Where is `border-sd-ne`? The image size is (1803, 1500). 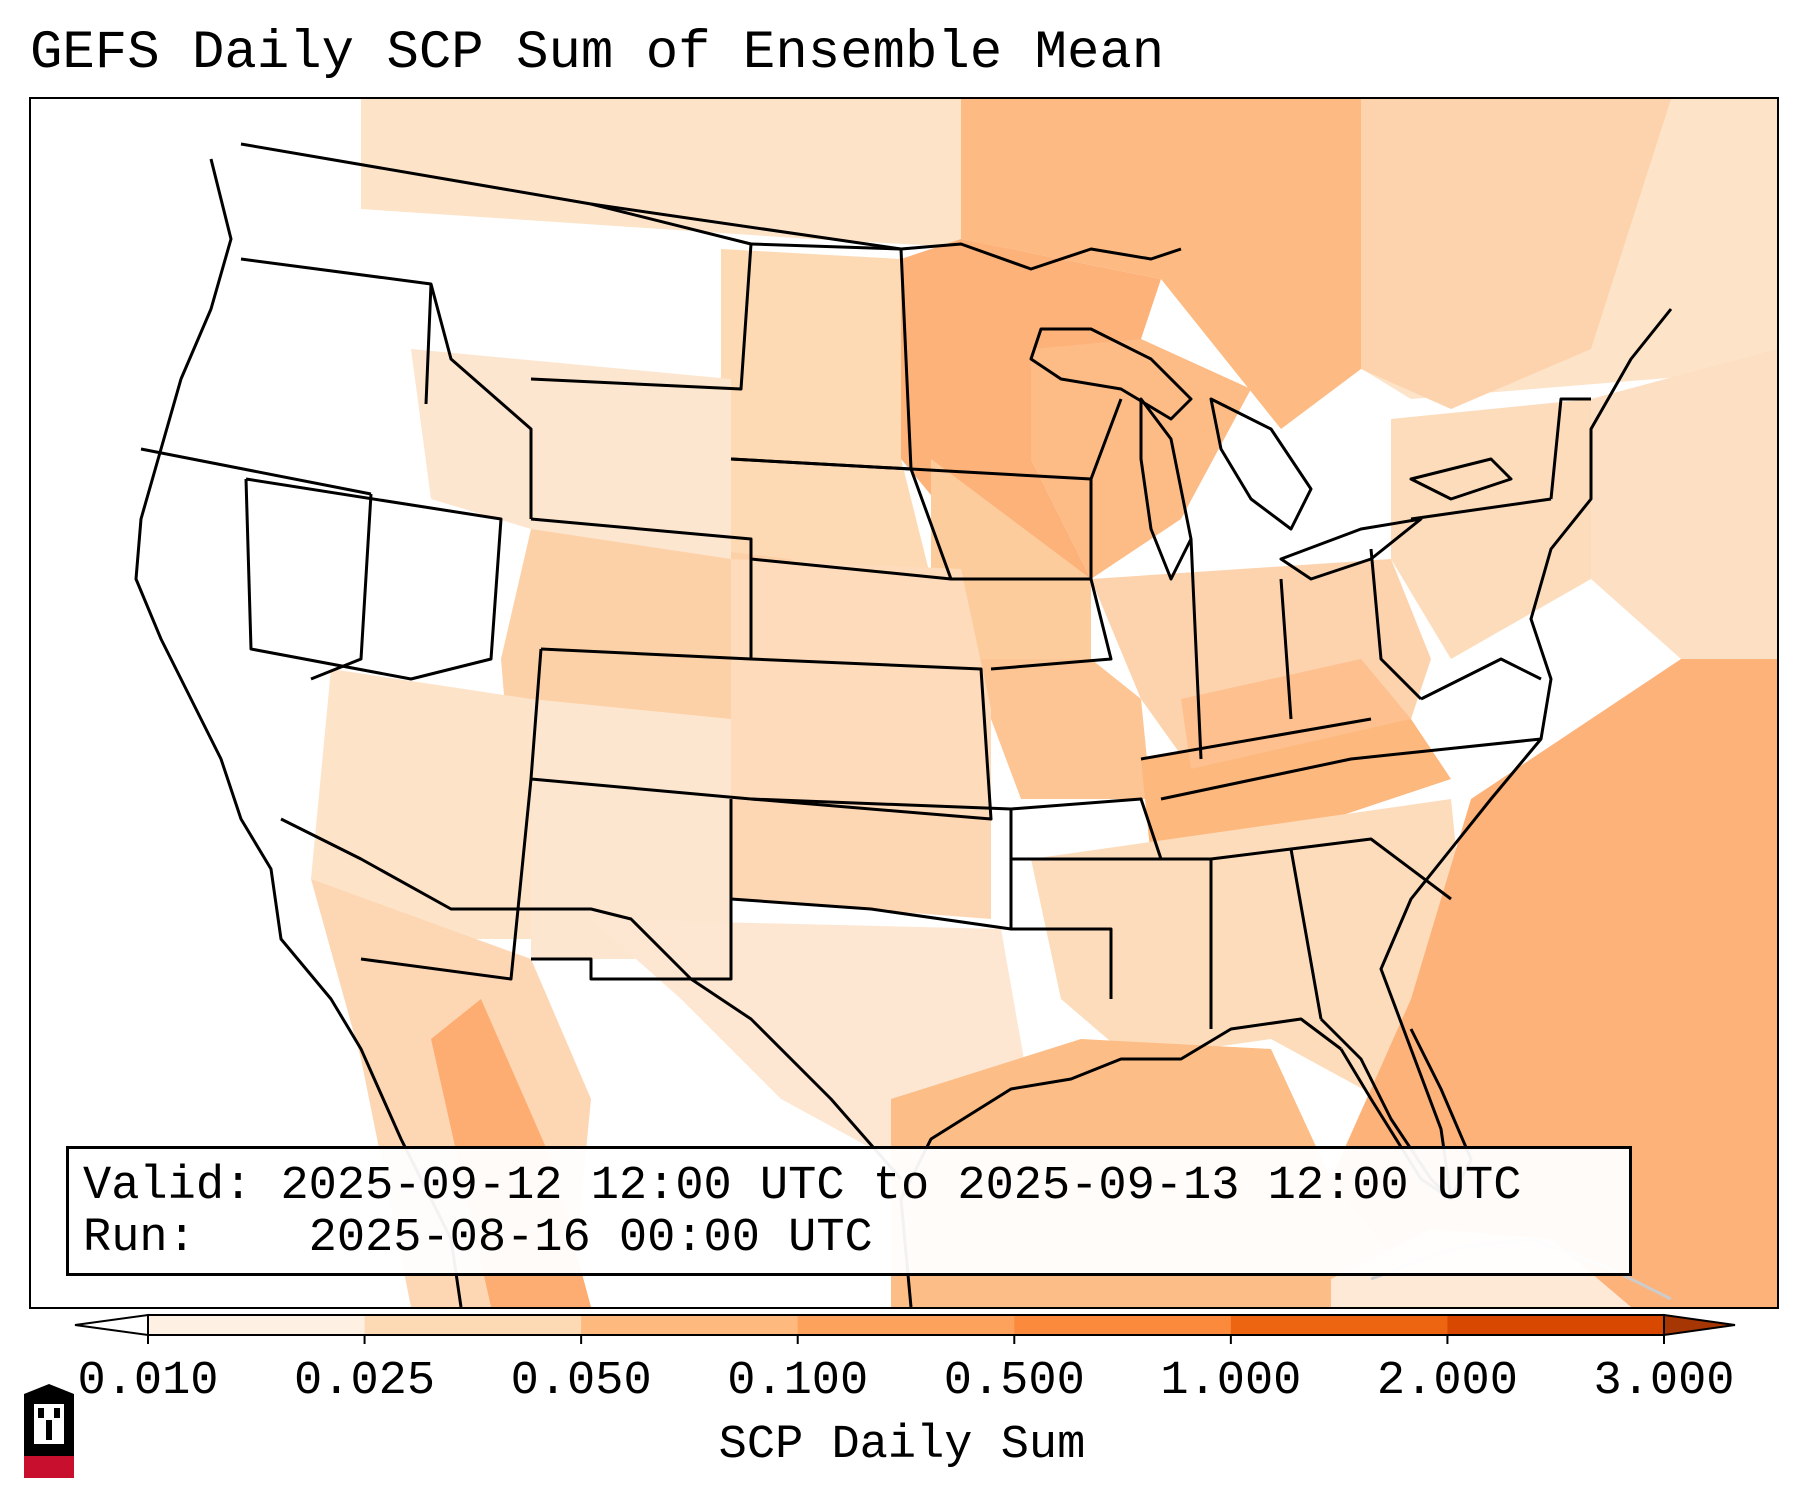 border-sd-ne is located at coordinates (841, 519).